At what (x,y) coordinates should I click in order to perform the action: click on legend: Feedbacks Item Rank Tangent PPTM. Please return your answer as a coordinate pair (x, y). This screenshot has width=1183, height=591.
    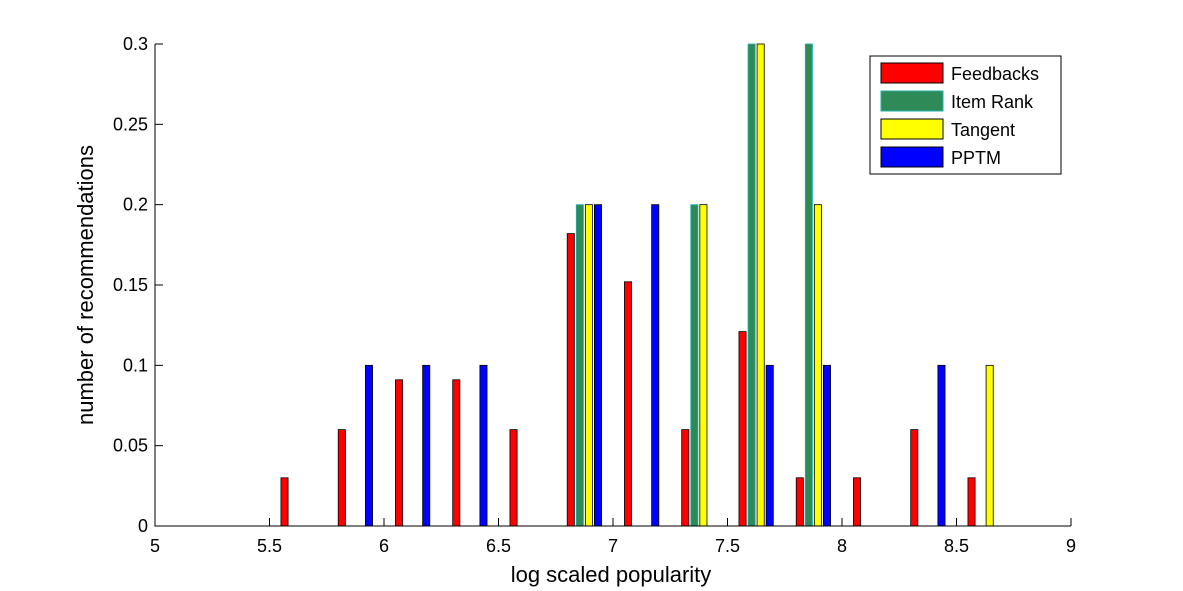
    Looking at the image, I should click on (965, 115).